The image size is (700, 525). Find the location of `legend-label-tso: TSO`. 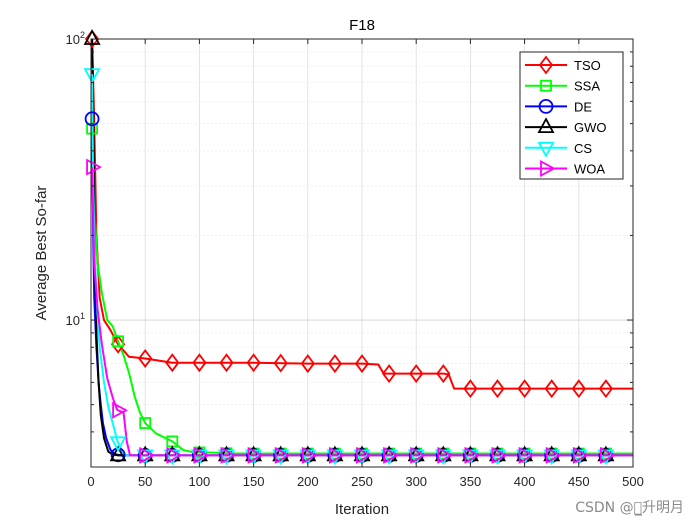

legend-label-tso: TSO is located at coordinates (587, 65).